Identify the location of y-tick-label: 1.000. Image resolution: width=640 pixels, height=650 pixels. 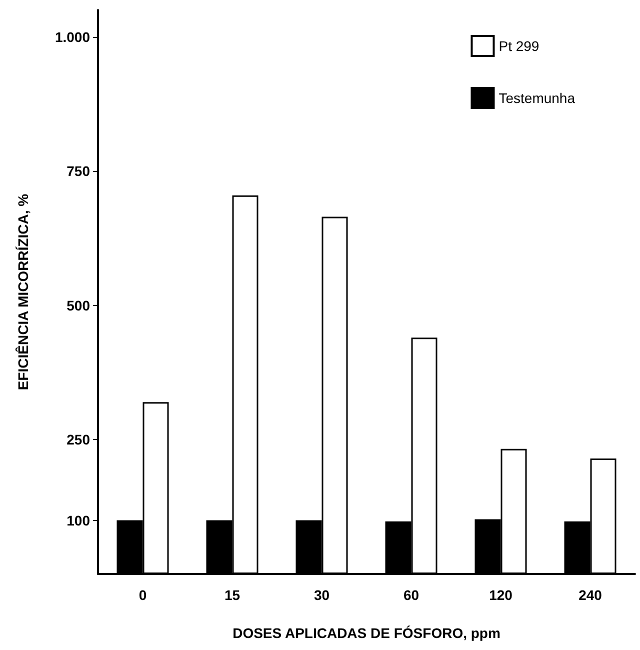
(72, 36).